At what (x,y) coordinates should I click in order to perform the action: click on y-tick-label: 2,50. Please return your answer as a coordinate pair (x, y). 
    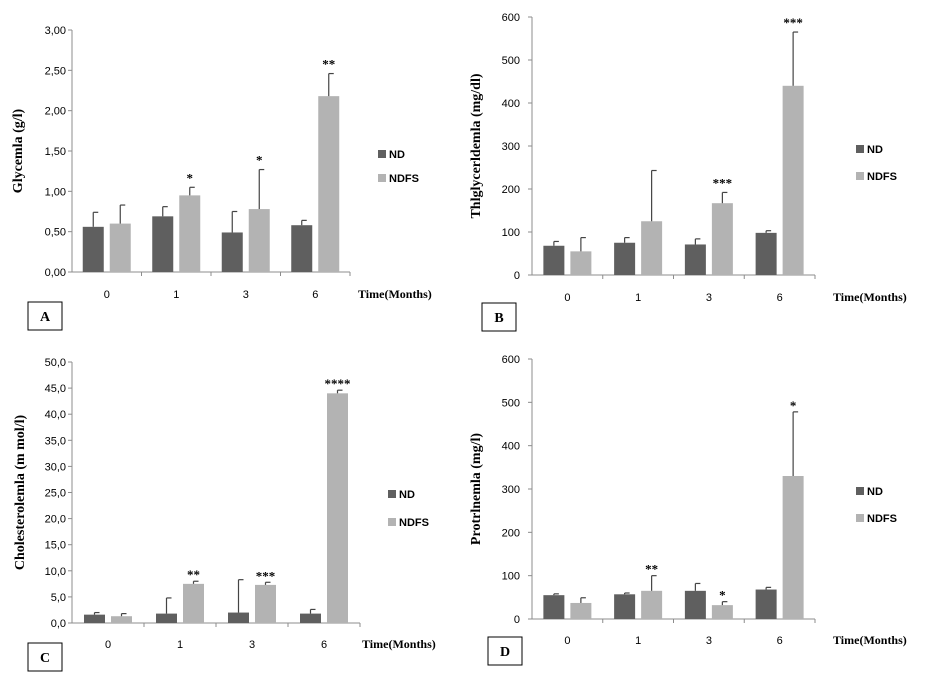
    Looking at the image, I should click on (55, 71).